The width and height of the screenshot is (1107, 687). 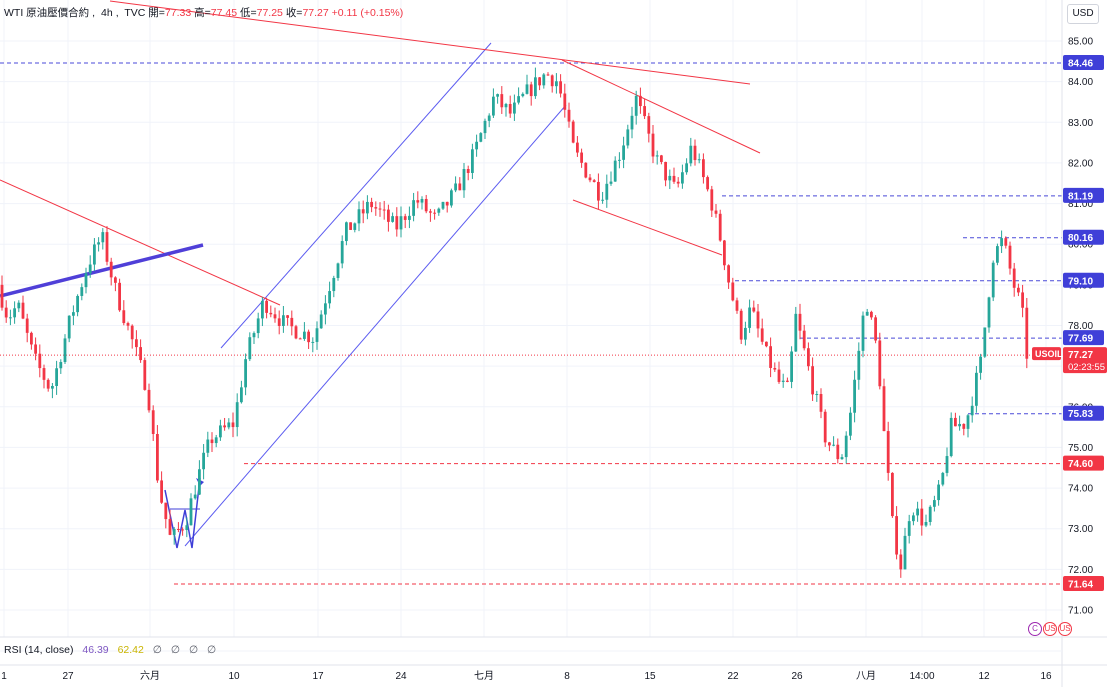 What do you see at coordinates (650, 676) in the screenshot?
I see `x-tick-label: 15` at bounding box center [650, 676].